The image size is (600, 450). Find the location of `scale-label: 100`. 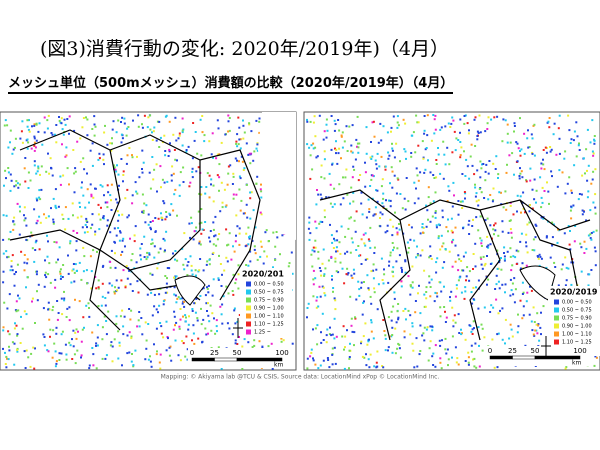

scale-label: 100 is located at coordinates (579, 351).